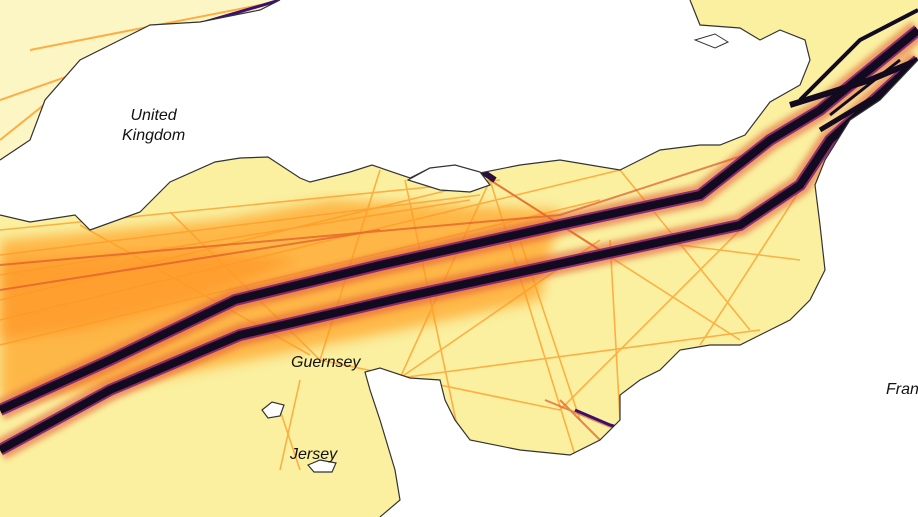 Image resolution: width=918 pixels, height=517 pixels. Describe the element at coordinates (902, 389) in the screenshot. I see `label-france: Fran` at that location.